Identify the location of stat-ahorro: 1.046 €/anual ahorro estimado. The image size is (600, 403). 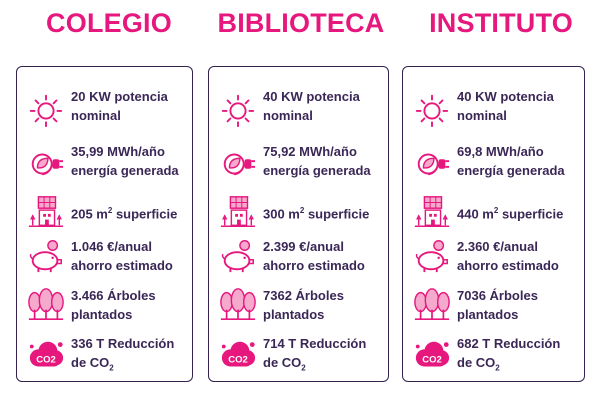
(104, 255).